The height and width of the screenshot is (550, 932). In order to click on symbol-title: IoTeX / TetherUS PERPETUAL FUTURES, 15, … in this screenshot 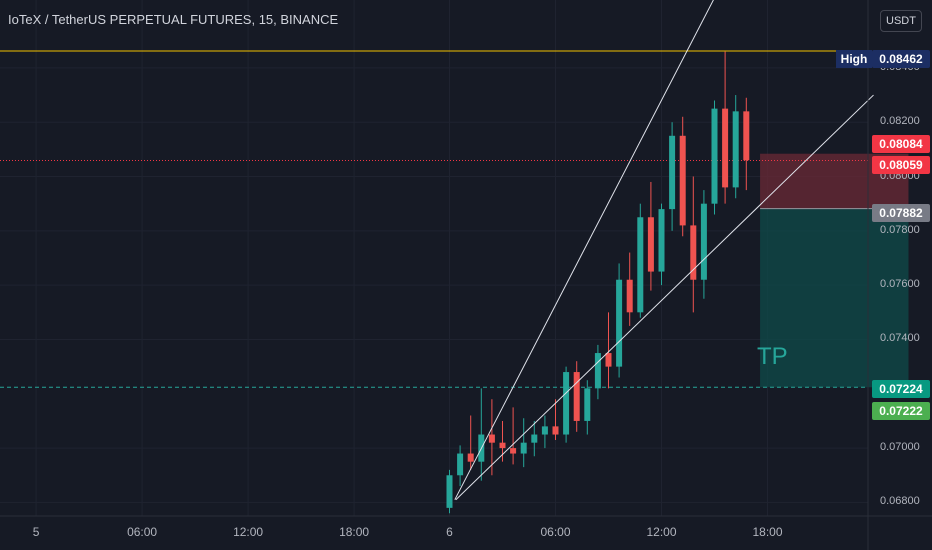, I will do `click(173, 19)`.